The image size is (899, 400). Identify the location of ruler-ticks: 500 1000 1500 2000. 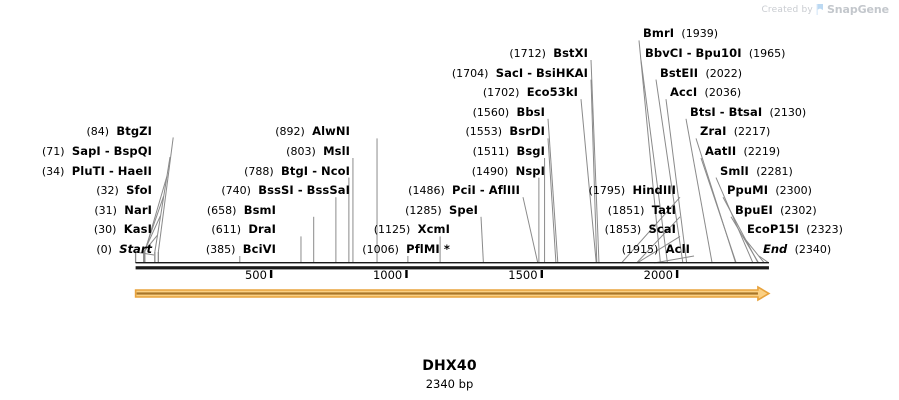
(462, 275).